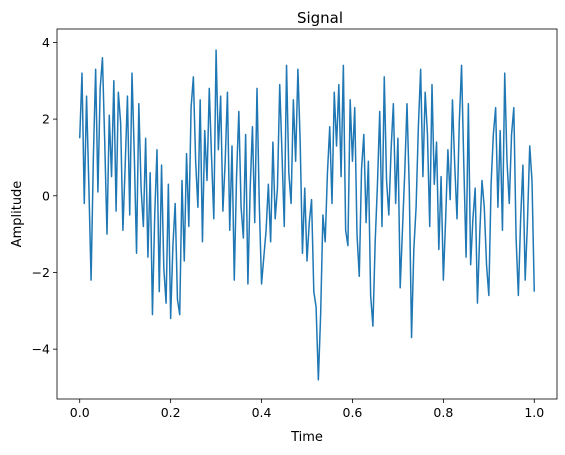 The image size is (565, 455). What do you see at coordinates (306, 437) in the screenshot?
I see `x-axis-label: Time` at bounding box center [306, 437].